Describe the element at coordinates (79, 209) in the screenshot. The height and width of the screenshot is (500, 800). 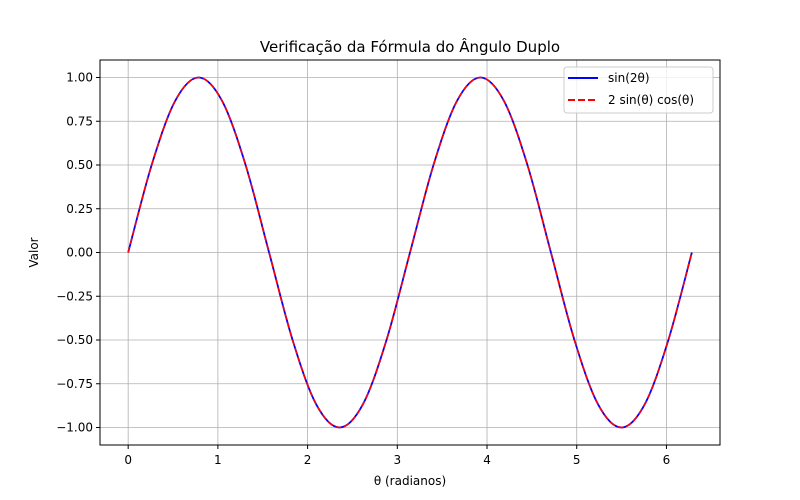
I see `y-tick-label: 0.25` at that location.